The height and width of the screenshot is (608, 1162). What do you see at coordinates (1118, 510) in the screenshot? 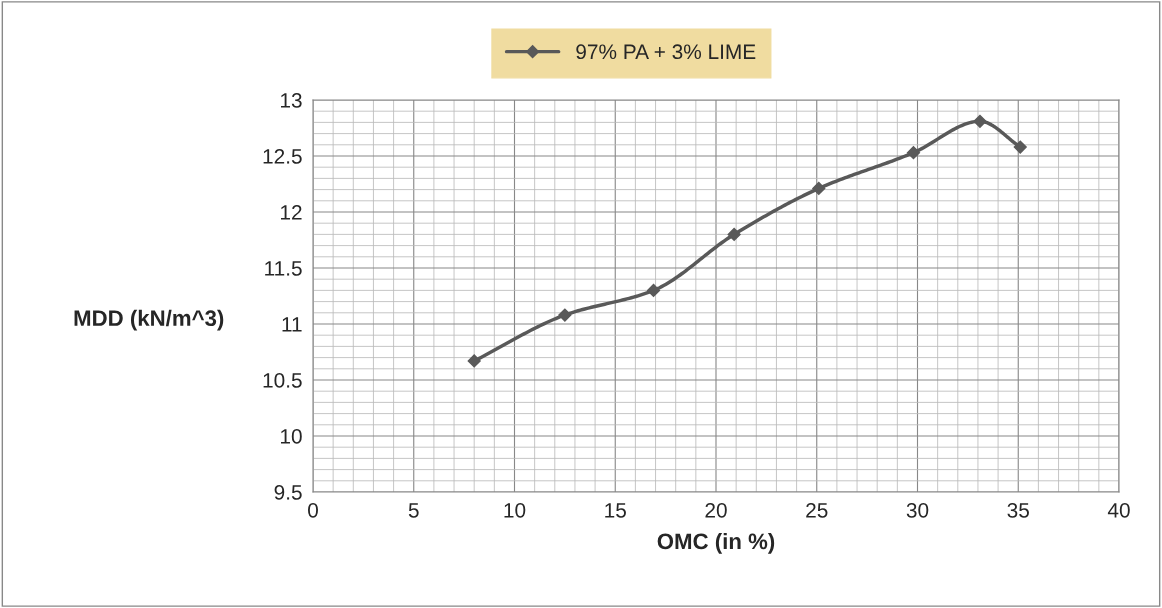
I see `x-tick-label: 40` at bounding box center [1118, 510].